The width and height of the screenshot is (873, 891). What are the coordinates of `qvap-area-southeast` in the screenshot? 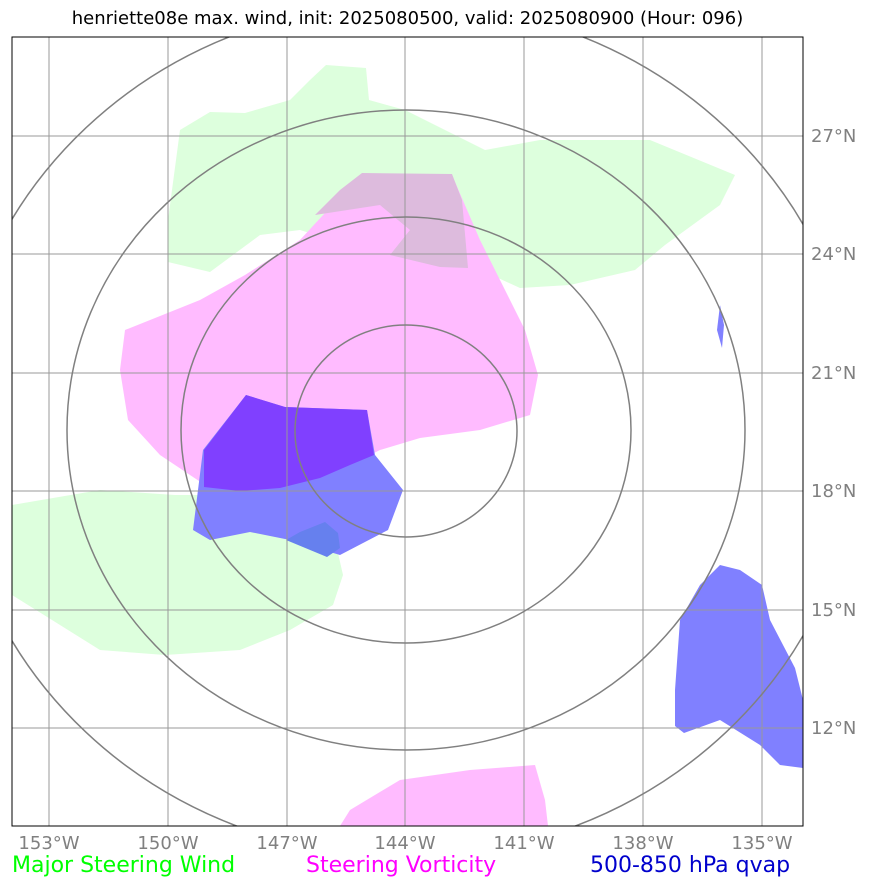 It's located at (739, 666).